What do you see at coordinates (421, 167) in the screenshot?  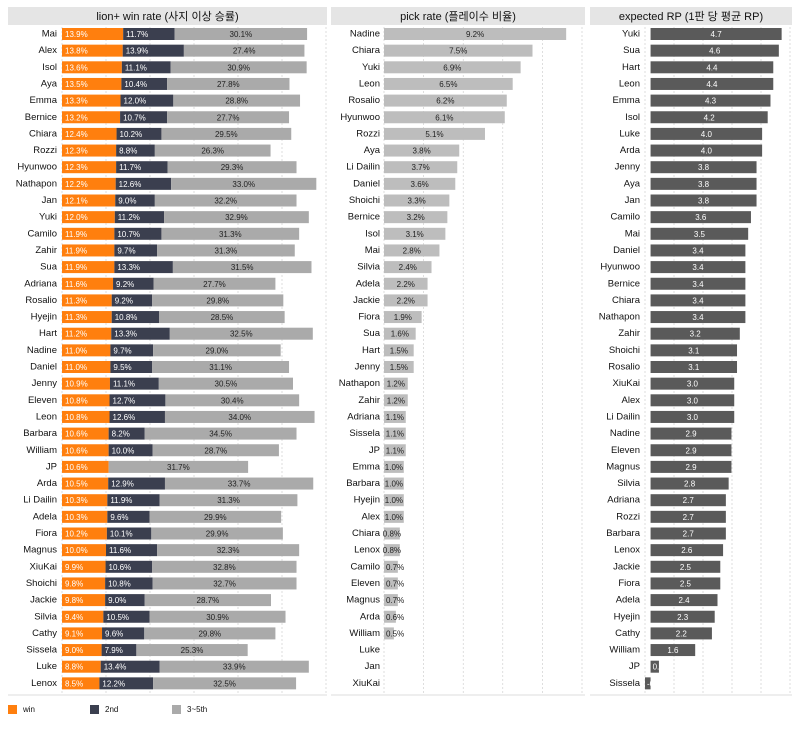 I see `pick-value-label: 3.7%` at bounding box center [421, 167].